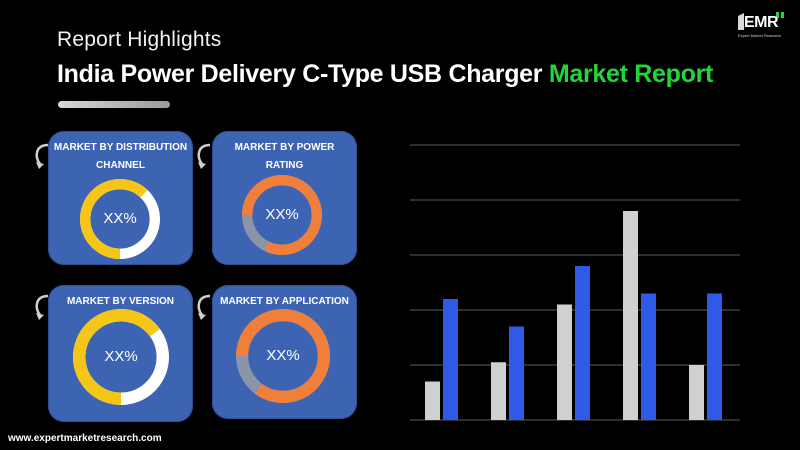  I want to click on card-title: MARKET BY APPLICATION, so click(284, 301).